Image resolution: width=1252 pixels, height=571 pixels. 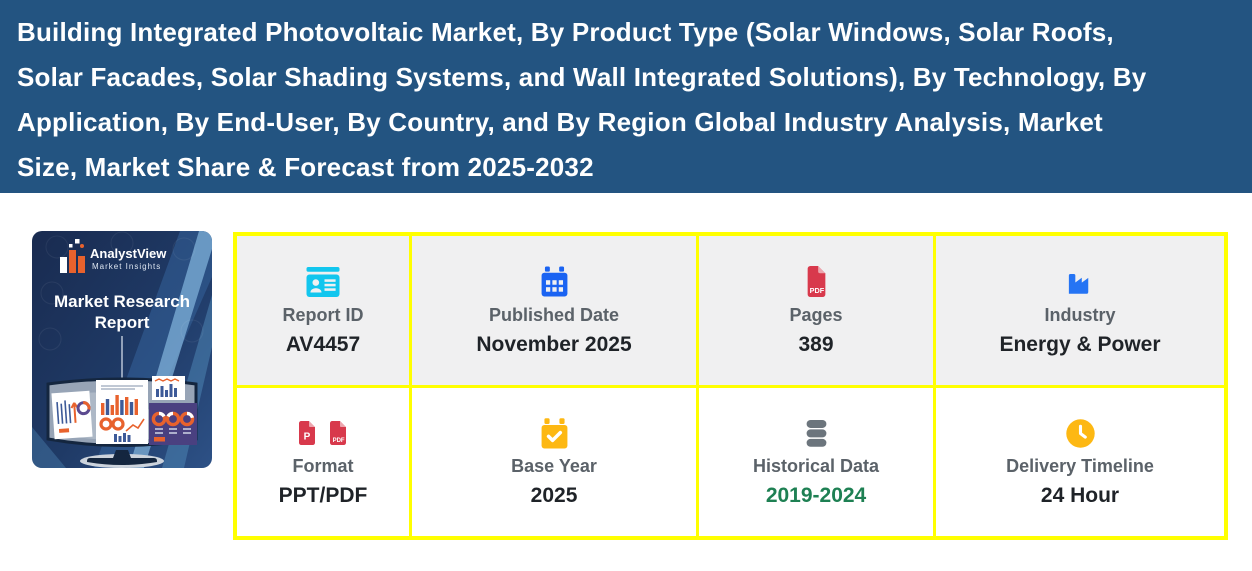 What do you see at coordinates (816, 466) in the screenshot?
I see `info-label: Historical Data` at bounding box center [816, 466].